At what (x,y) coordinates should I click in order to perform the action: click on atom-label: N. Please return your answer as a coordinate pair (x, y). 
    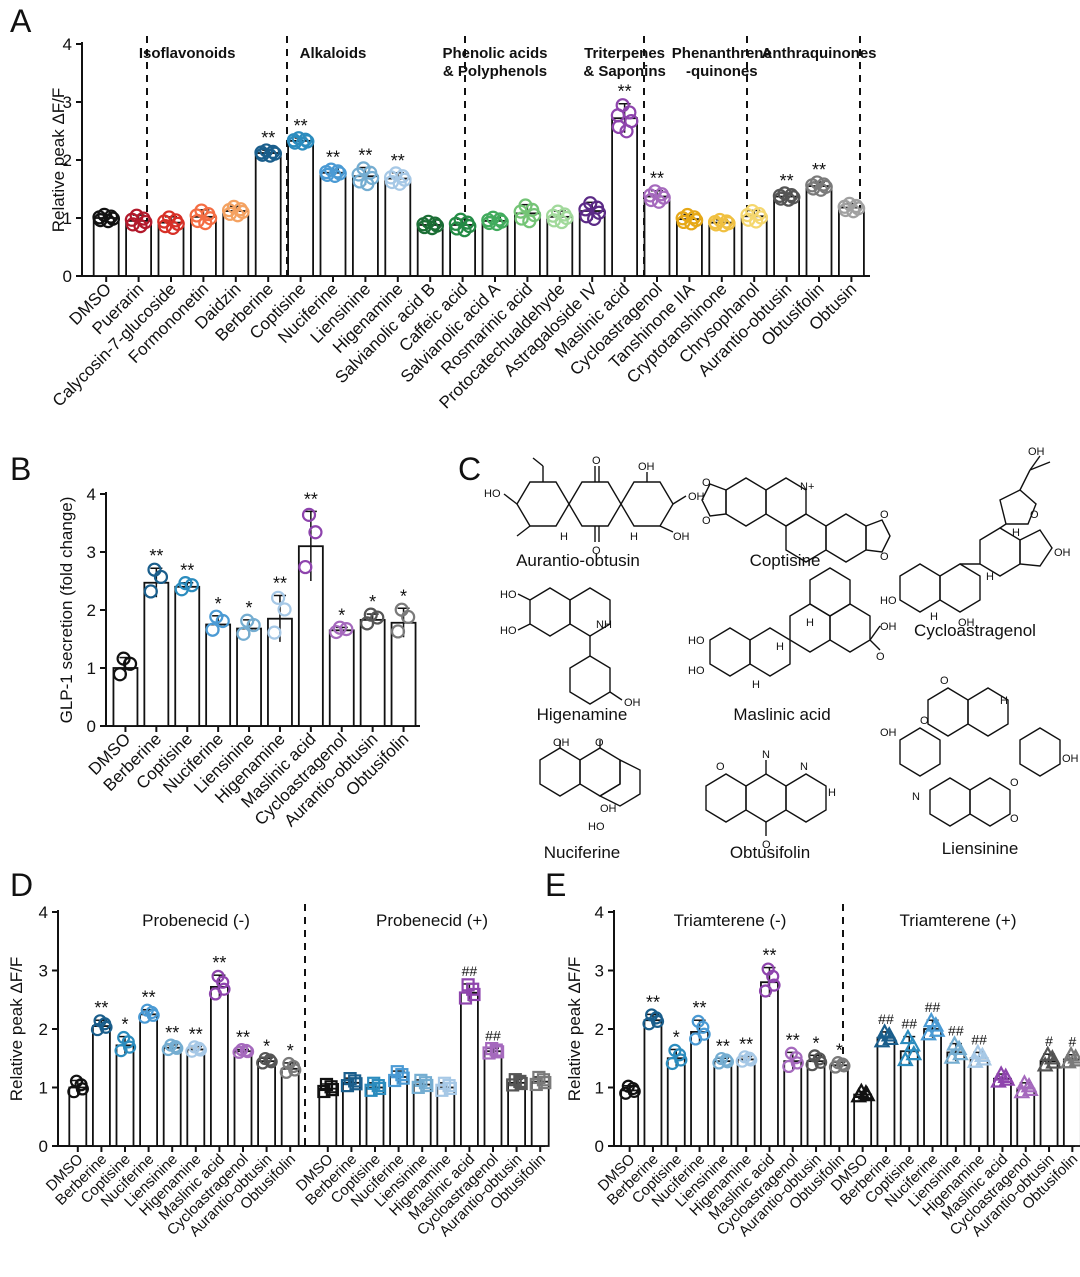
    Looking at the image, I should click on (766, 755).